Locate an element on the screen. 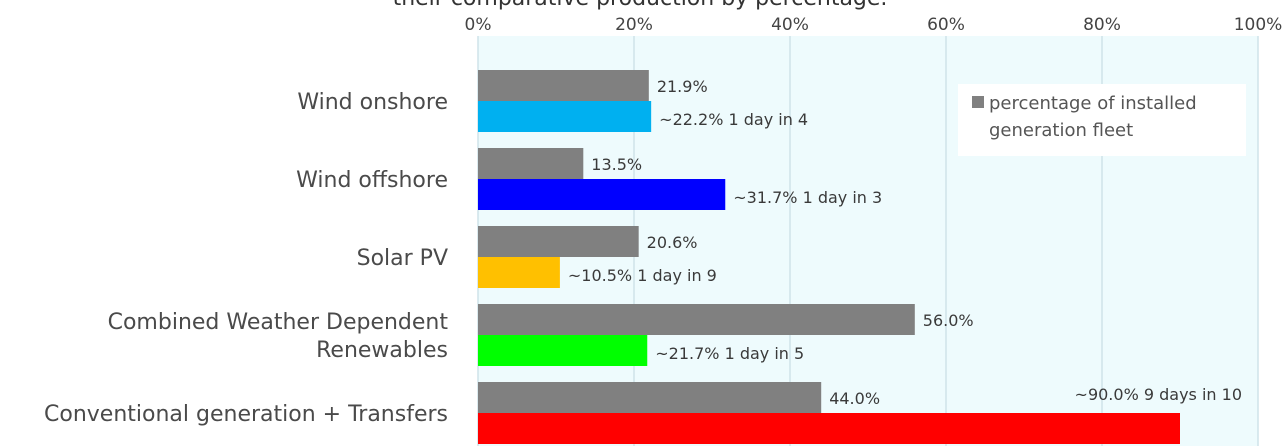 This screenshot has height=446, width=1287. data-label-installed-fleet: 56.0% is located at coordinates (948, 320).